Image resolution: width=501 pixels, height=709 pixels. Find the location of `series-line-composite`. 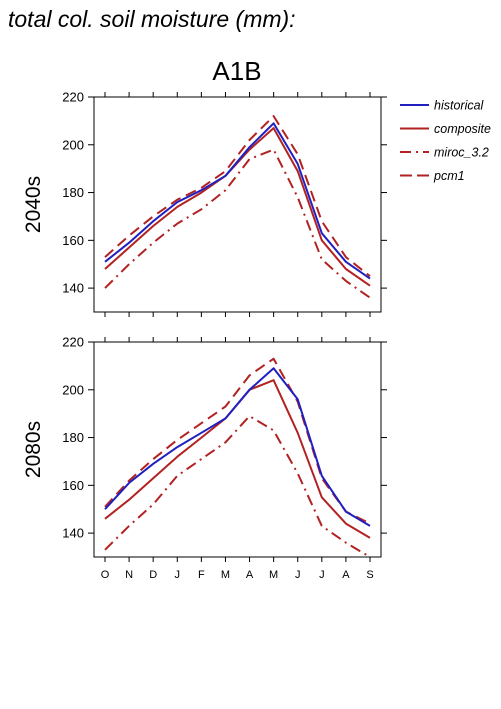

series-line-composite is located at coordinates (237, 207).